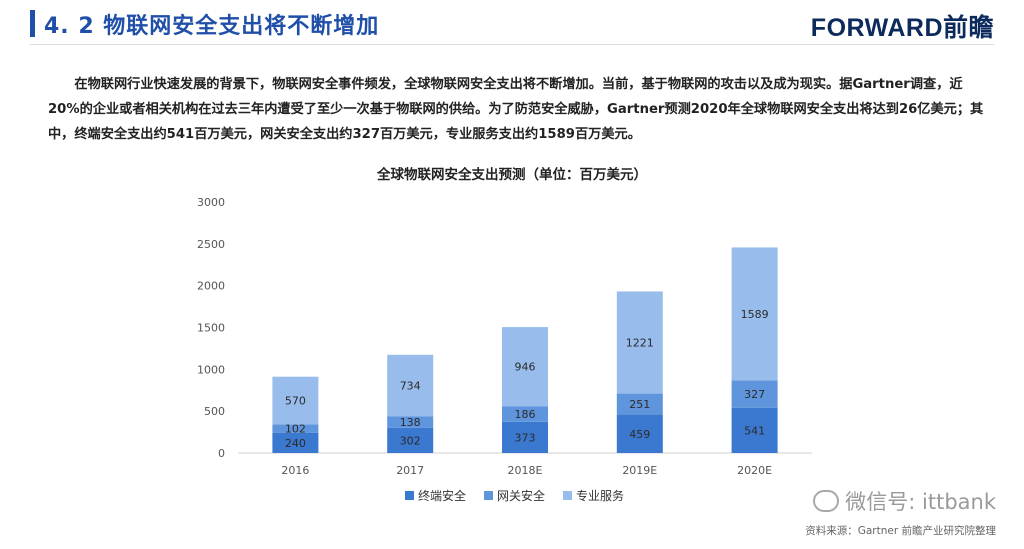  Describe the element at coordinates (521, 495) in the screenshot. I see `legend-label: 网关安全` at that location.